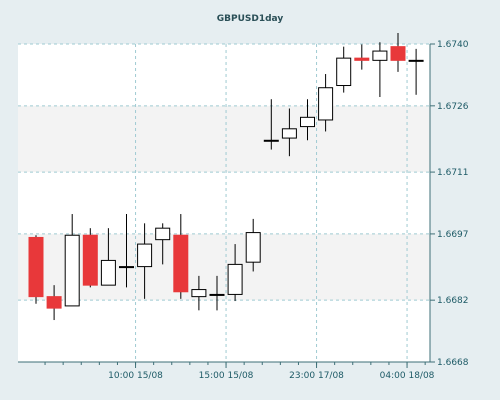 The width and height of the screenshot is (500, 400). Describe the element at coordinates (453, 363) in the screenshot. I see `y-tick-label: 1.6668` at that location.